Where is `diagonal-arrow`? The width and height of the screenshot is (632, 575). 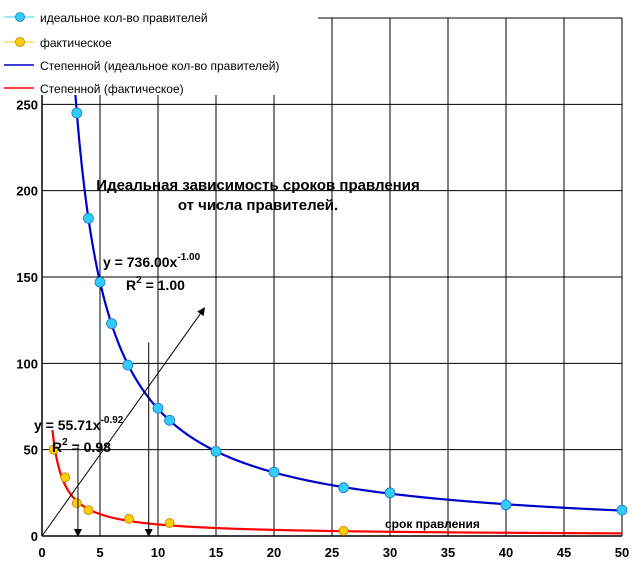
diagonal-arrow is located at coordinates (123, 422).